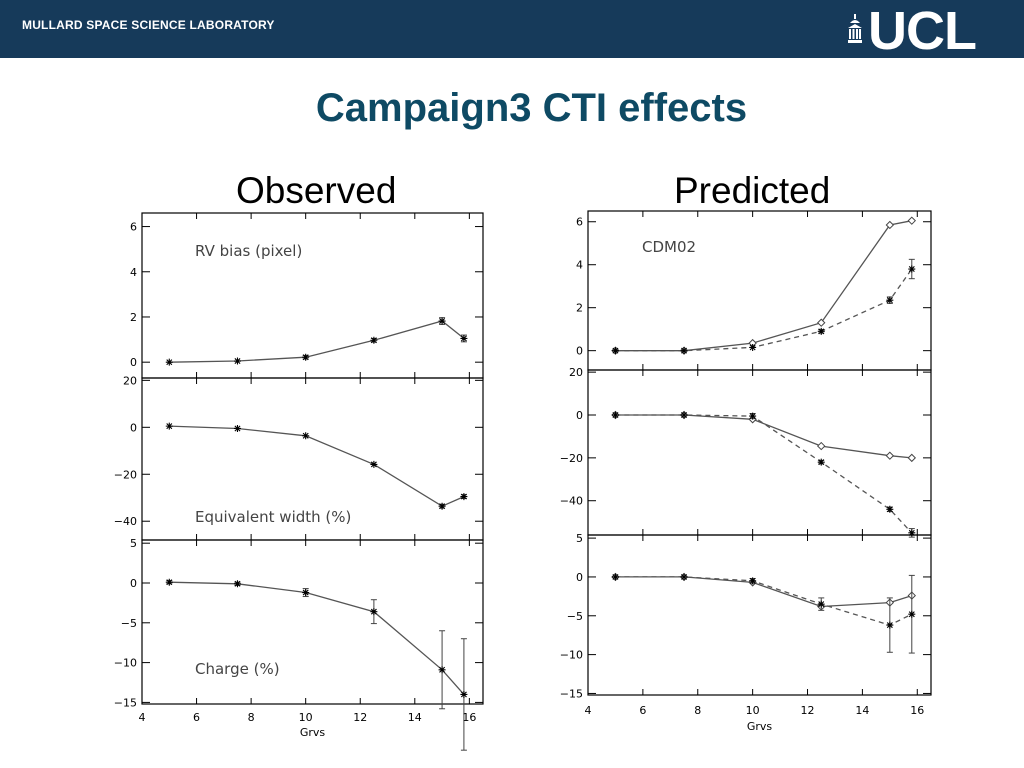 The width and height of the screenshot is (1024, 768). Describe the element at coordinates (512, 29) in the screenshot. I see `header-bar: MULLARD SPACE SCIENCE LABORATORY UCL` at that location.